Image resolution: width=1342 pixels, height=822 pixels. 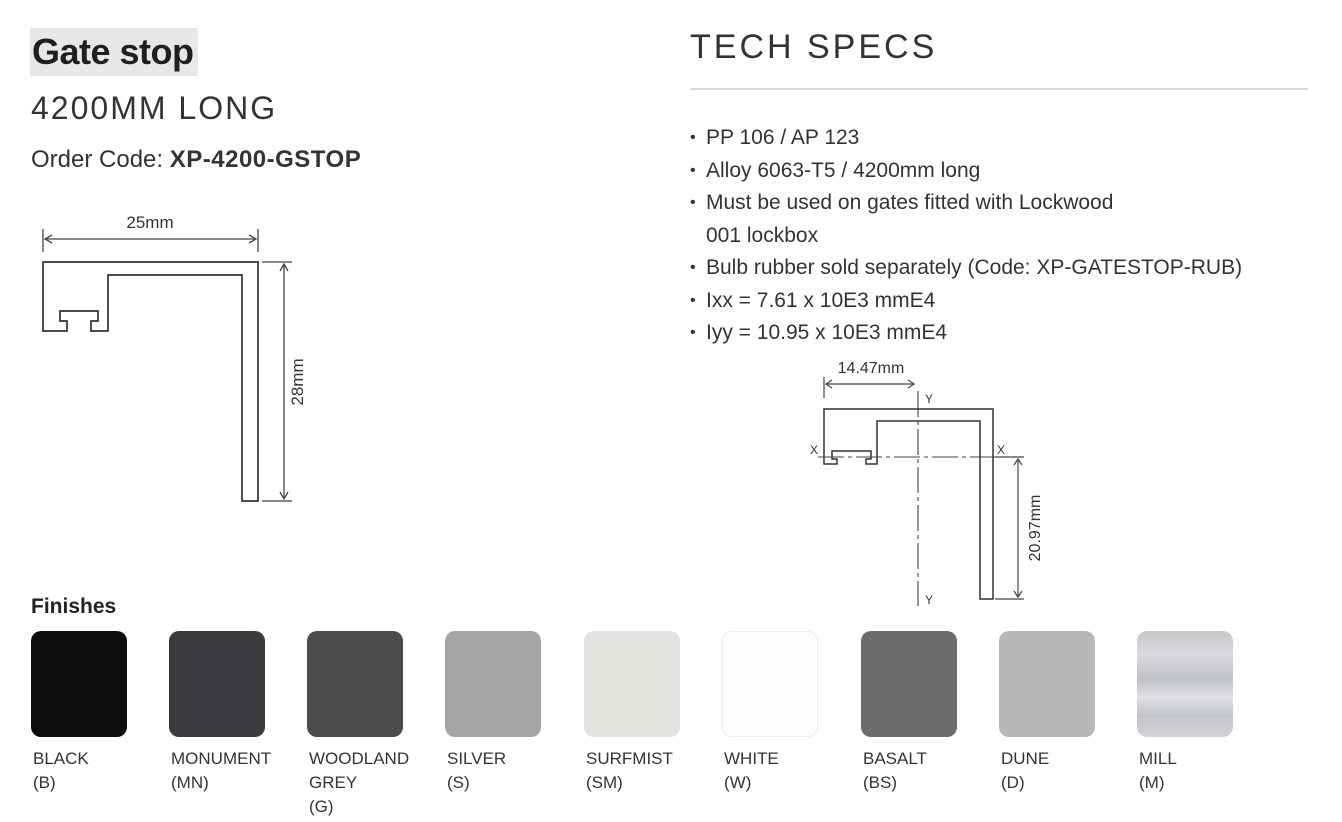 What do you see at coordinates (999, 89) in the screenshot?
I see `tech-specs-divider` at bounding box center [999, 89].